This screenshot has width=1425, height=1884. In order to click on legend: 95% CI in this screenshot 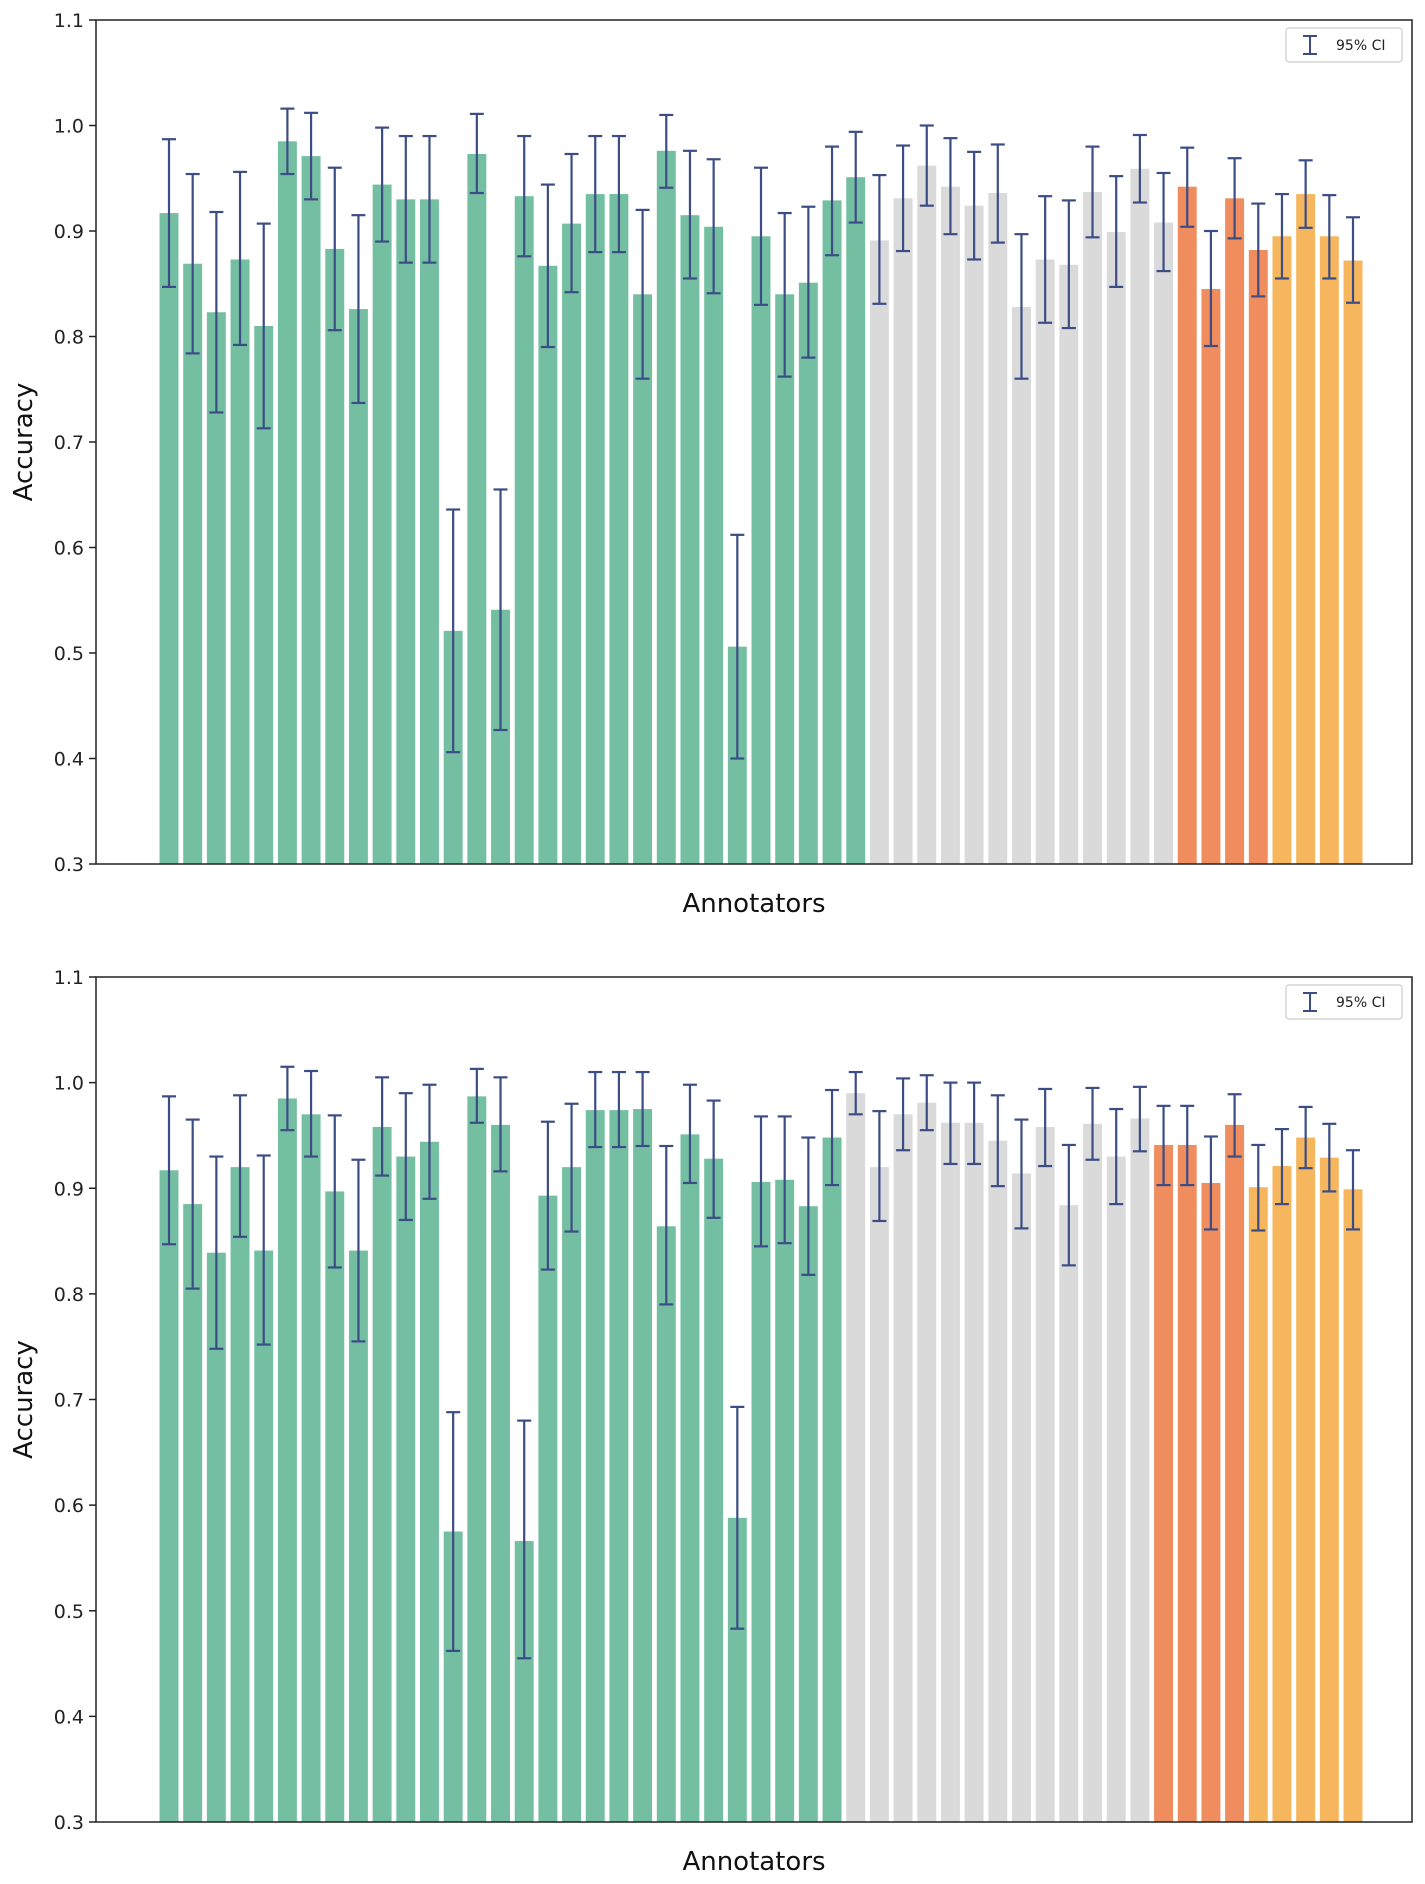, I will do `click(1344, 45)`.